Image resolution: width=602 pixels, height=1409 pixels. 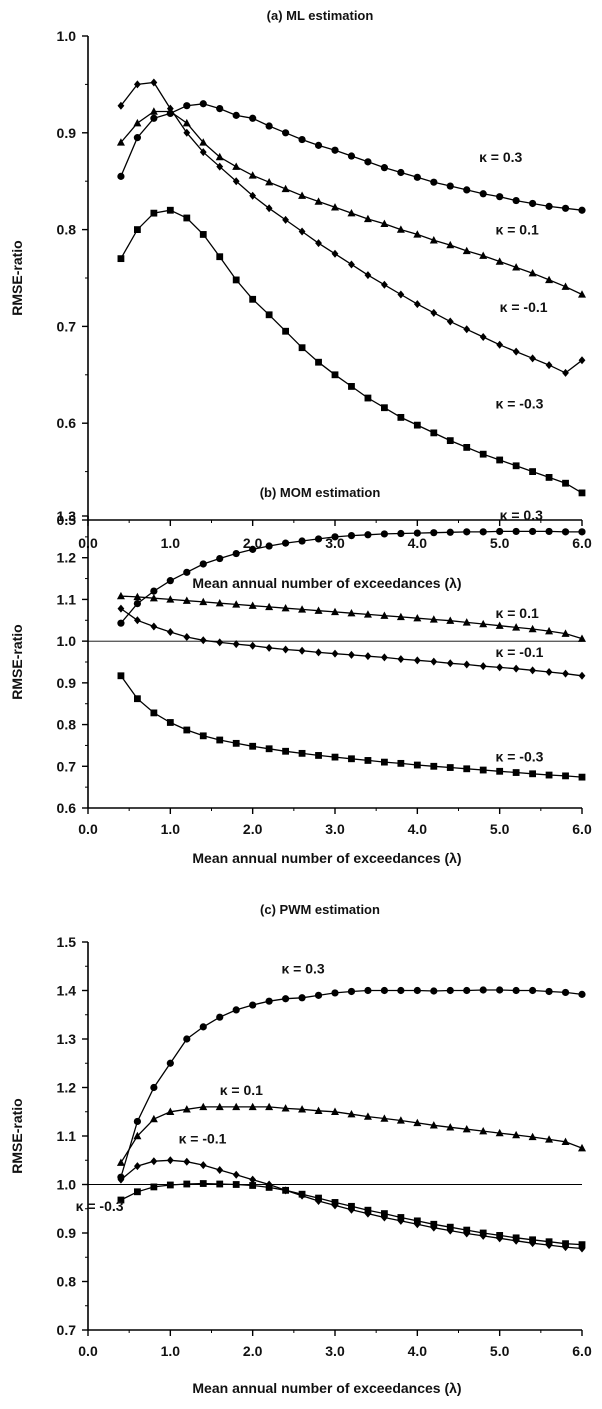 I want to click on x-tick-label: 1.0, so click(x=171, y=543).